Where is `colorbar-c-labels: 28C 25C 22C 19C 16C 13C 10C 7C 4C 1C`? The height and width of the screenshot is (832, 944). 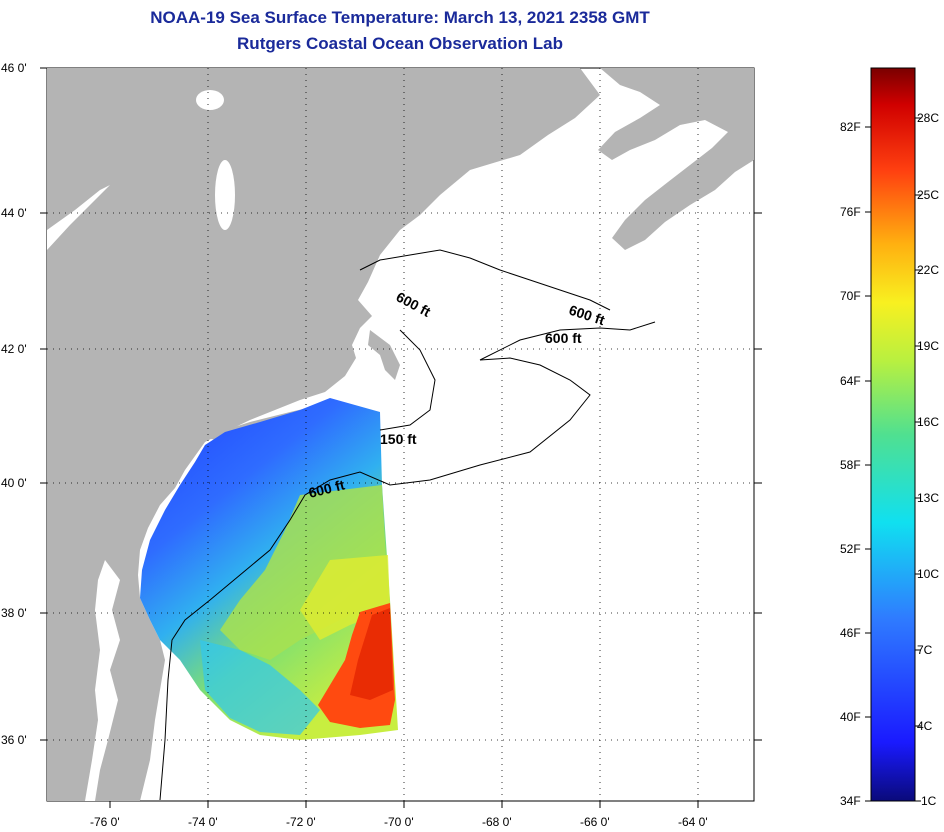
colorbar-c-labels: 28C 25C 22C 19C 16C 13C 10C 7C 4C 1C is located at coordinates (928, 459).